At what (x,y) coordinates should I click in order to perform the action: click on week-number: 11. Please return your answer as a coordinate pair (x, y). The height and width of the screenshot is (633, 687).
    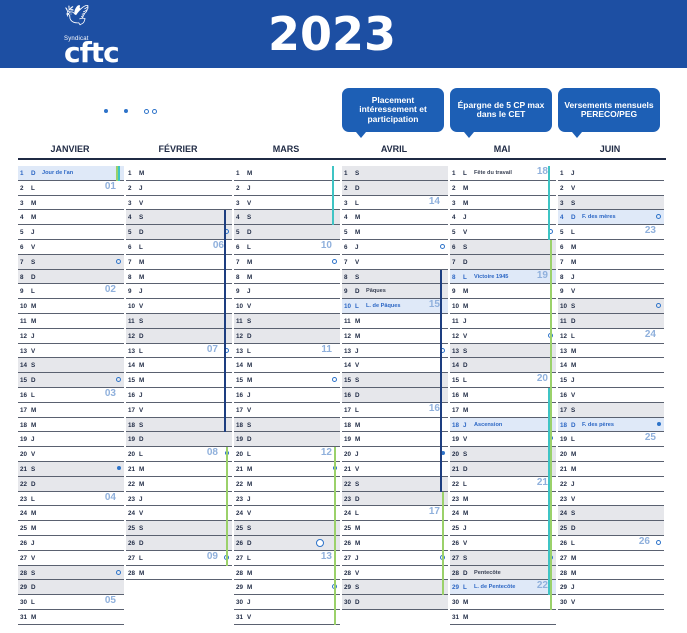
    Looking at the image, I should click on (326, 349).